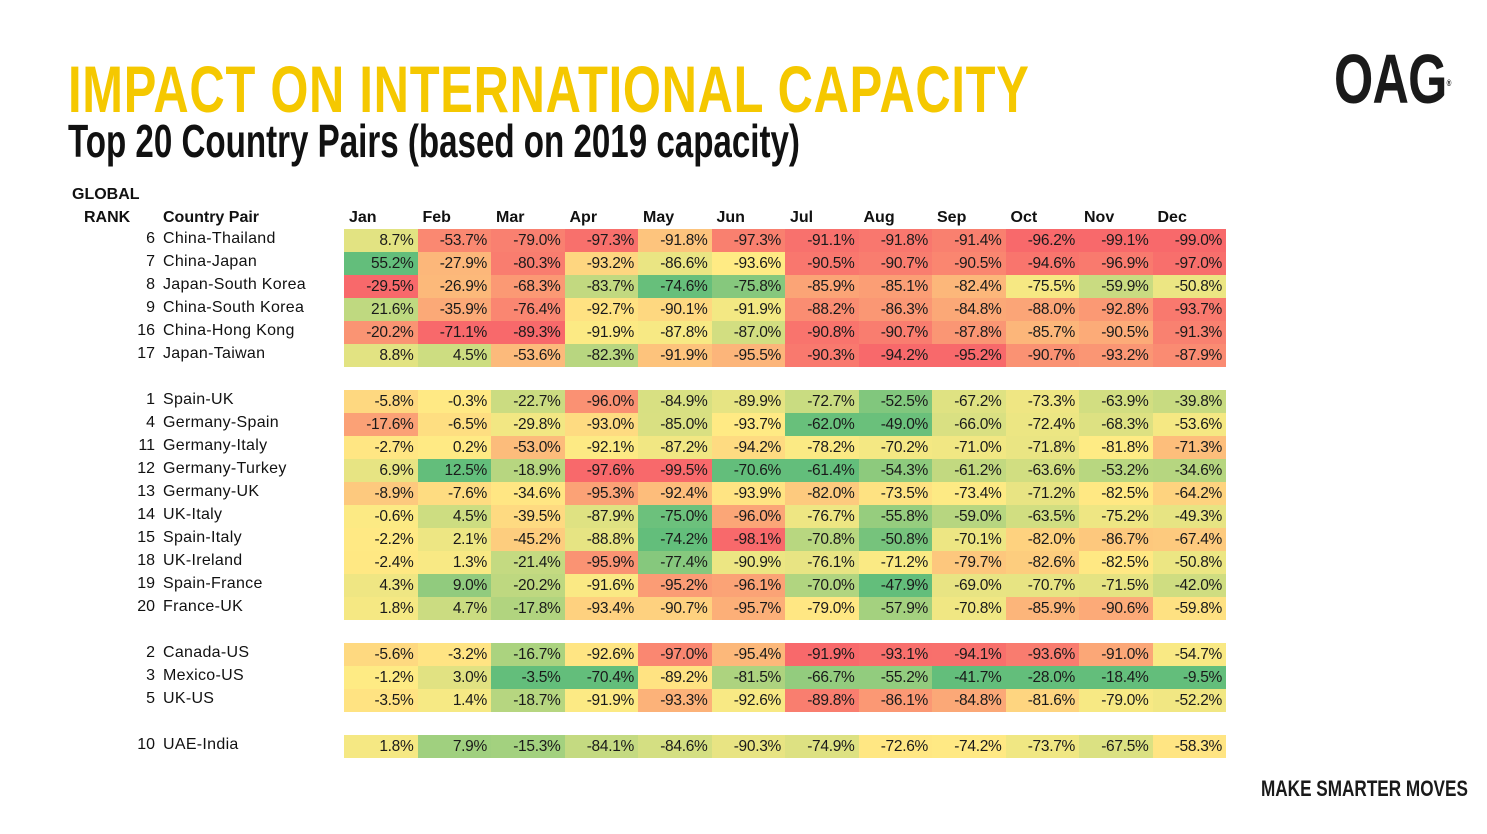 The image size is (1487, 834). What do you see at coordinates (528, 401) in the screenshot?
I see `heatmap-cell: -22.7%` at bounding box center [528, 401].